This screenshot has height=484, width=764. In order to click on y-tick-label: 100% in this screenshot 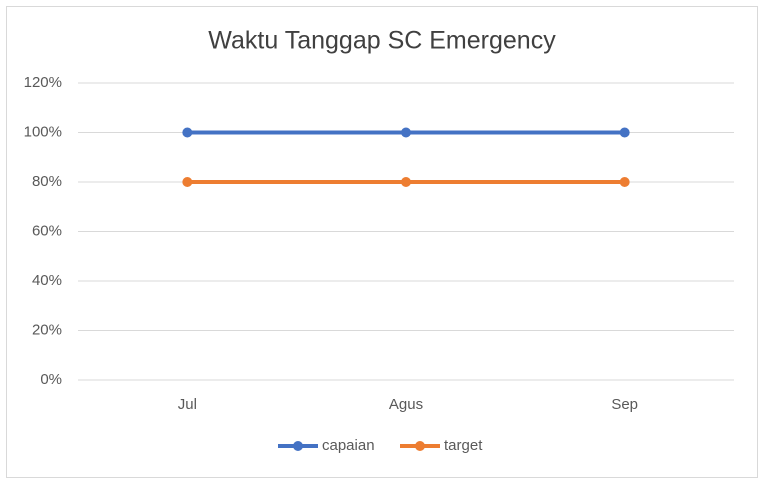, I will do `click(43, 131)`.